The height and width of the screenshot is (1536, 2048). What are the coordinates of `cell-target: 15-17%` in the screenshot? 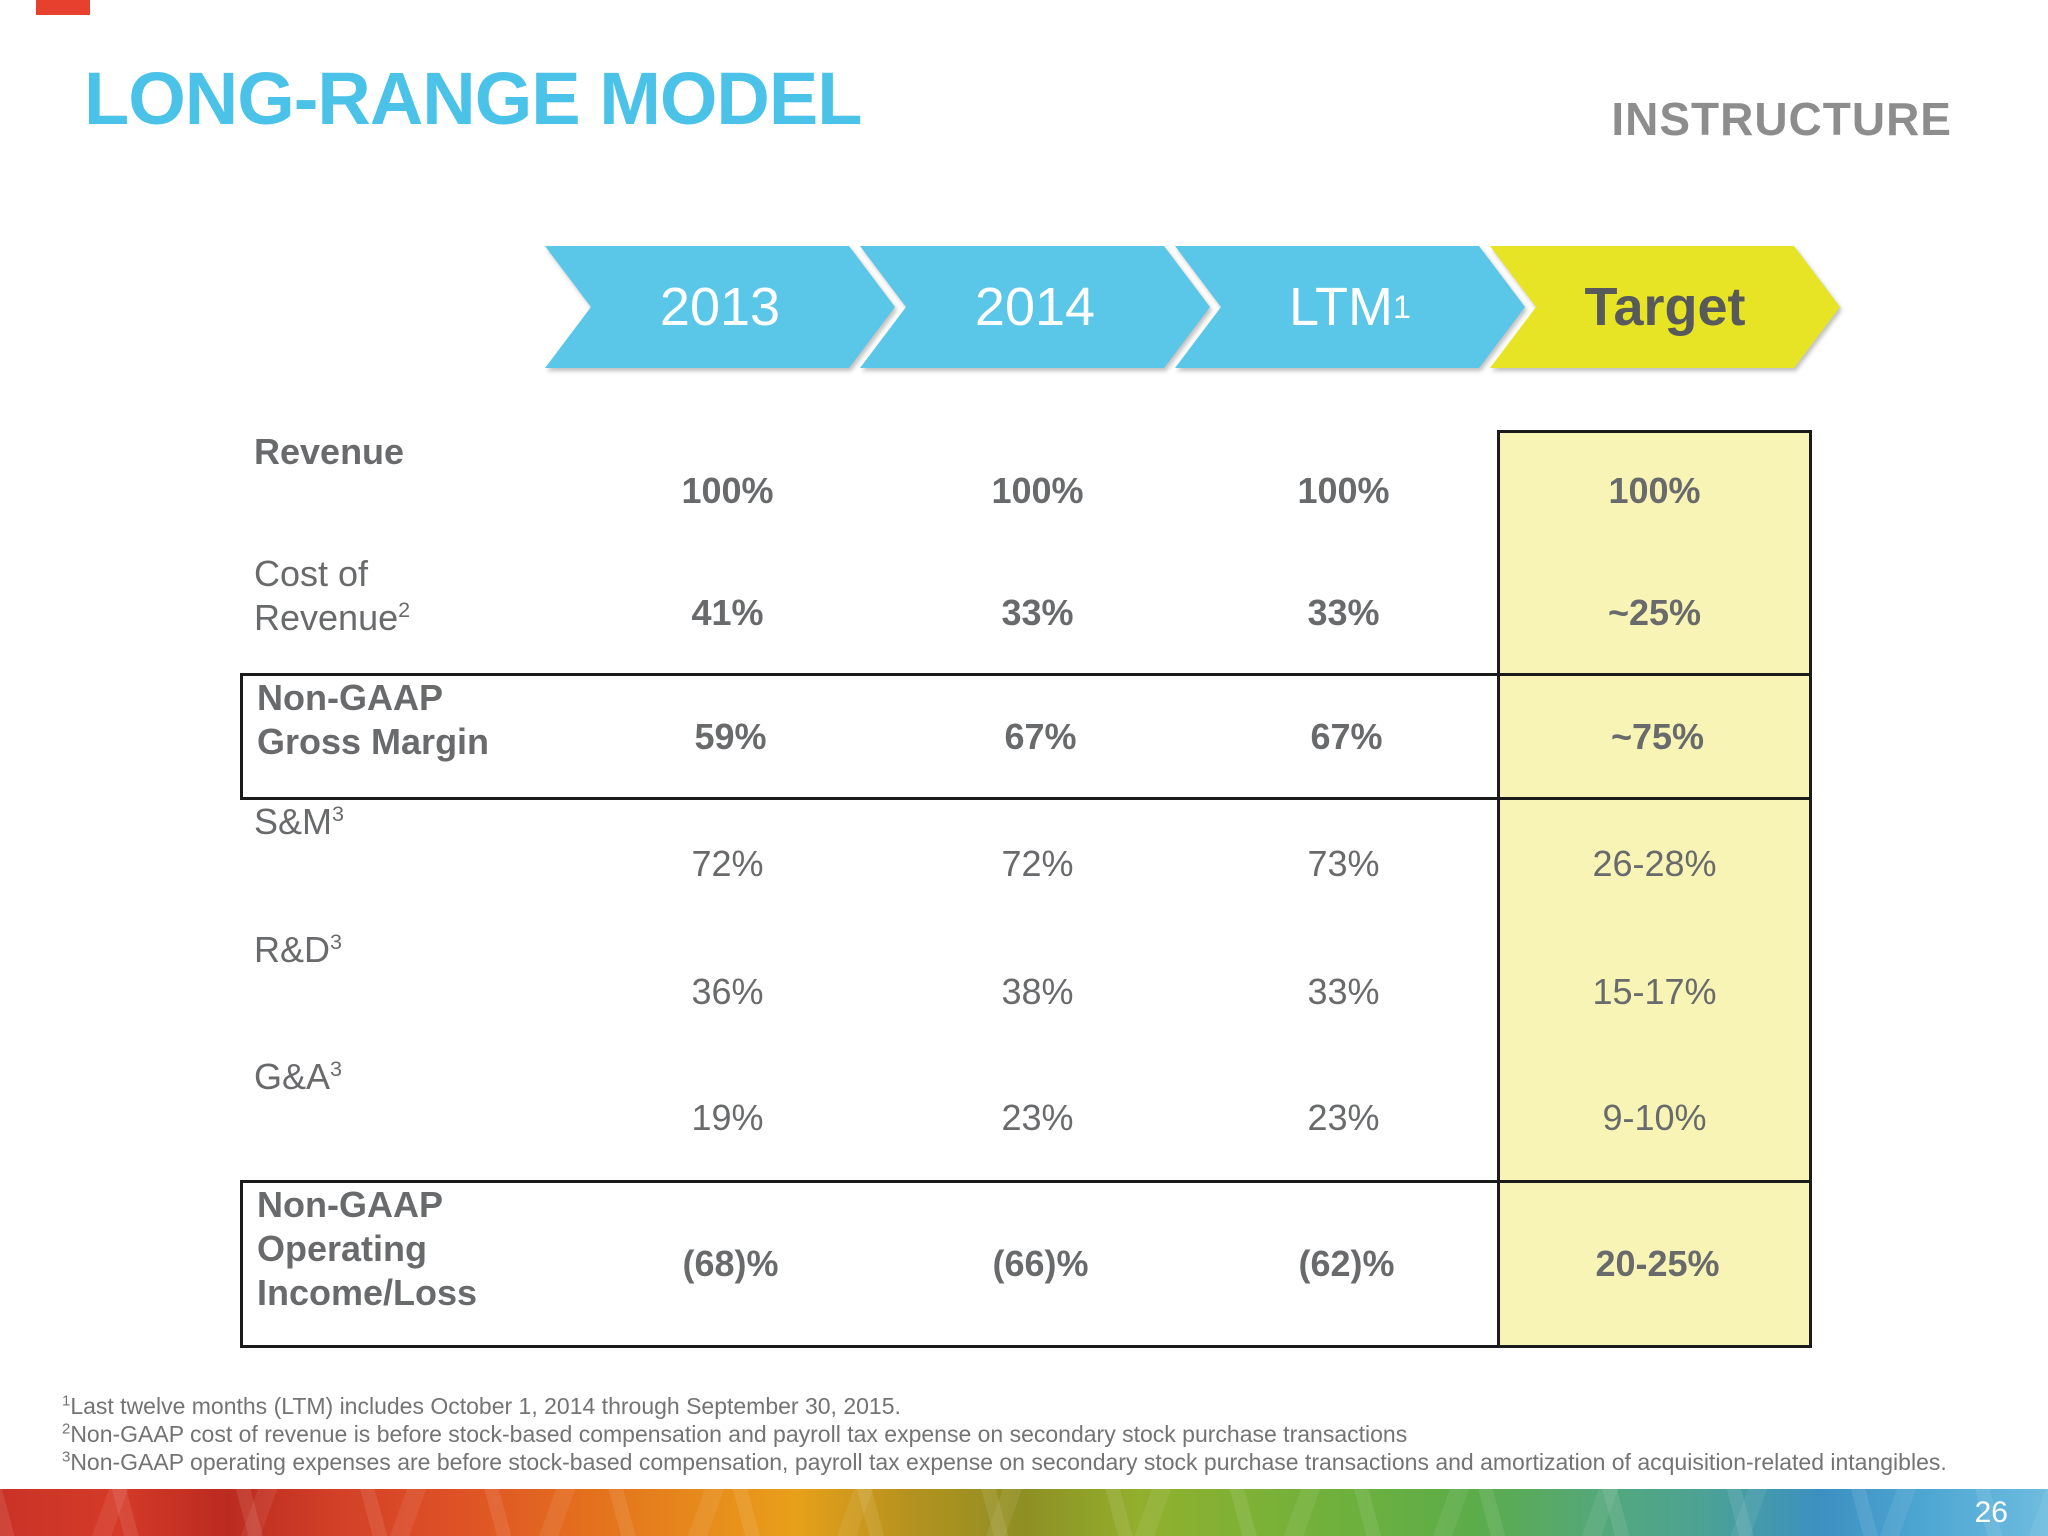 It's located at (1654, 991).